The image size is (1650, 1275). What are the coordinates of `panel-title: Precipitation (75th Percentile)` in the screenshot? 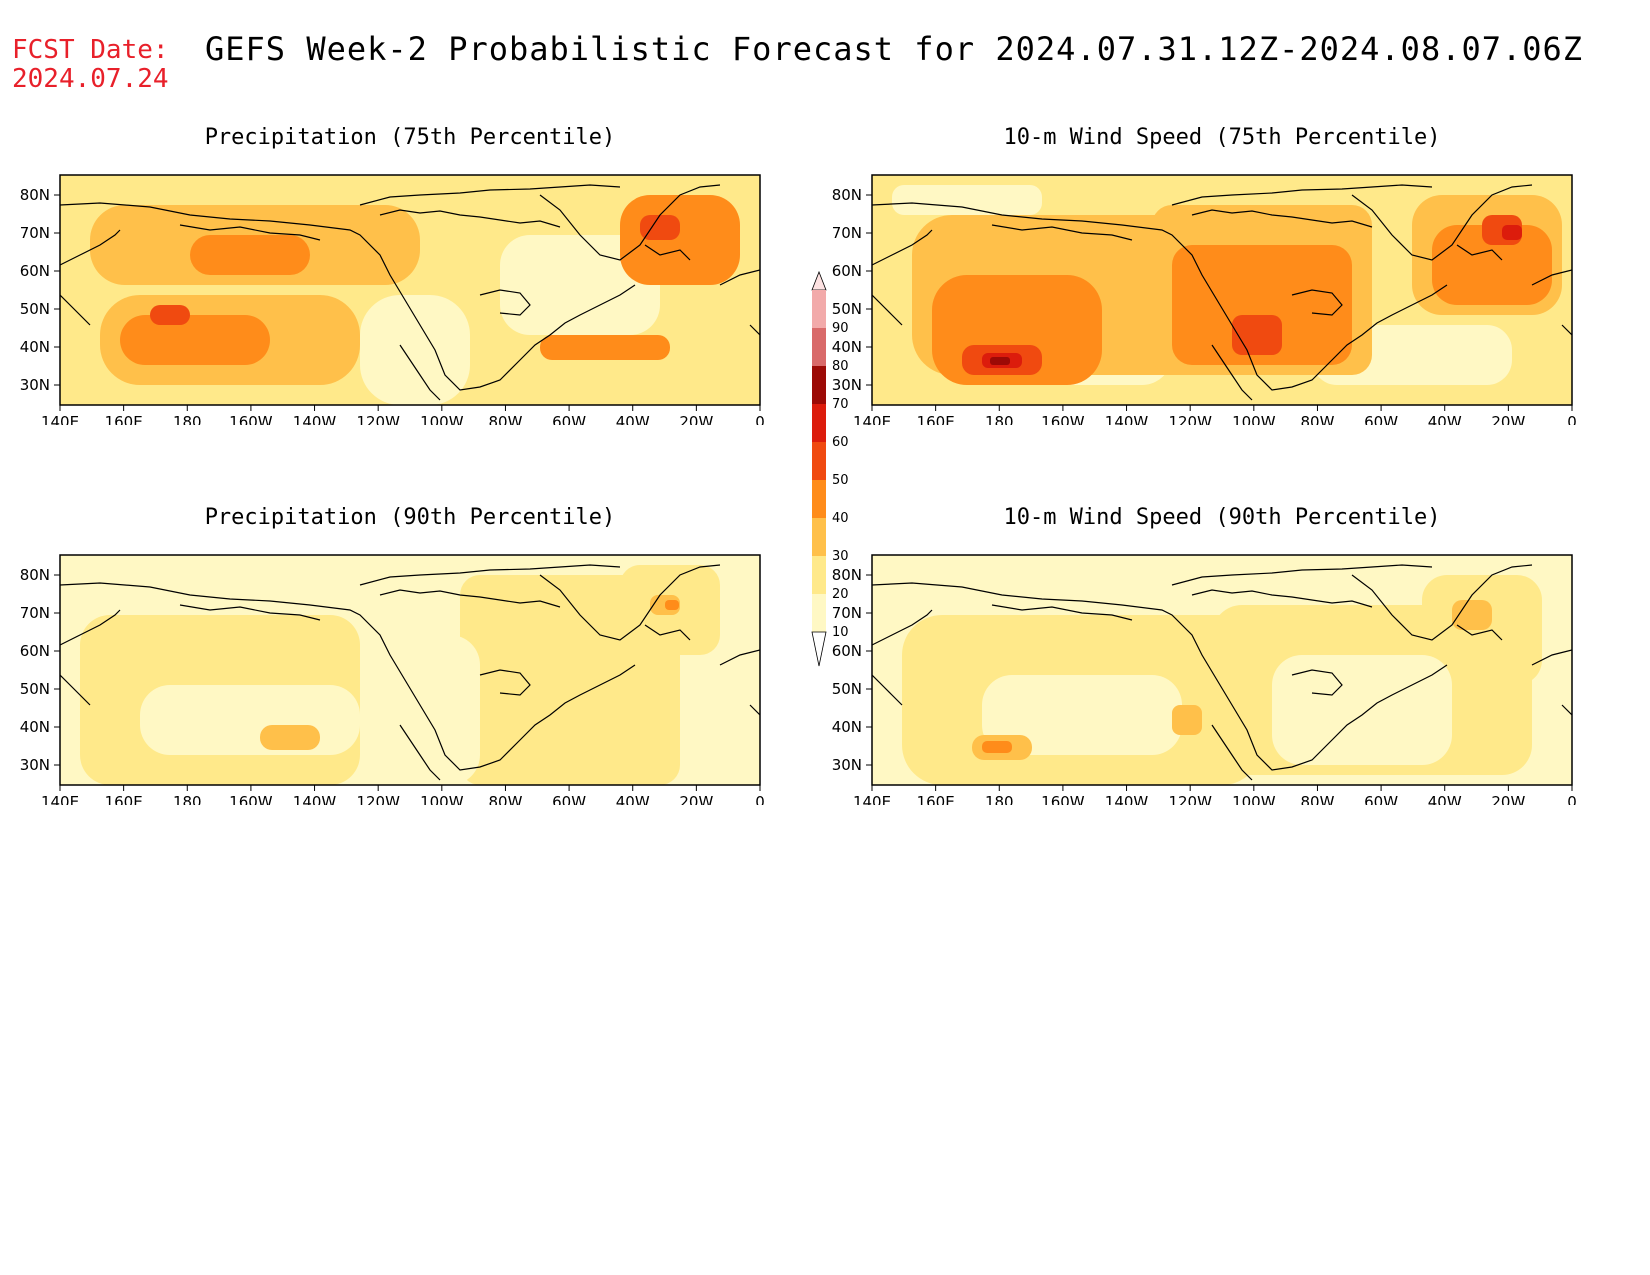 It's located at (410, 137).